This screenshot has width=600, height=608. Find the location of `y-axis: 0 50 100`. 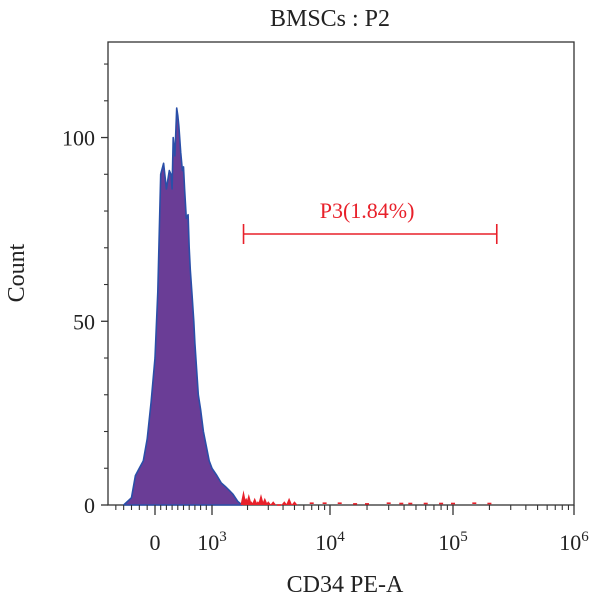

y-axis: 0 50 100 is located at coordinates (85, 290).